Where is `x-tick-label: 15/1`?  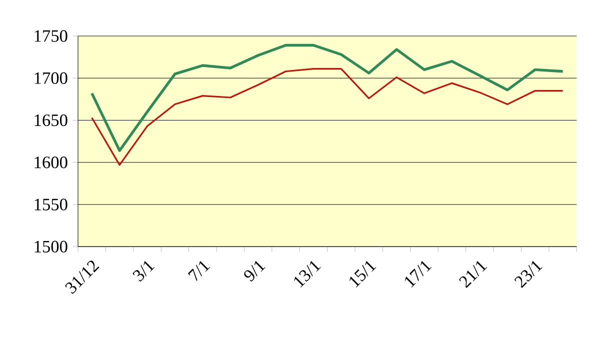 x-tick-label: 15/1 is located at coordinates (363, 274).